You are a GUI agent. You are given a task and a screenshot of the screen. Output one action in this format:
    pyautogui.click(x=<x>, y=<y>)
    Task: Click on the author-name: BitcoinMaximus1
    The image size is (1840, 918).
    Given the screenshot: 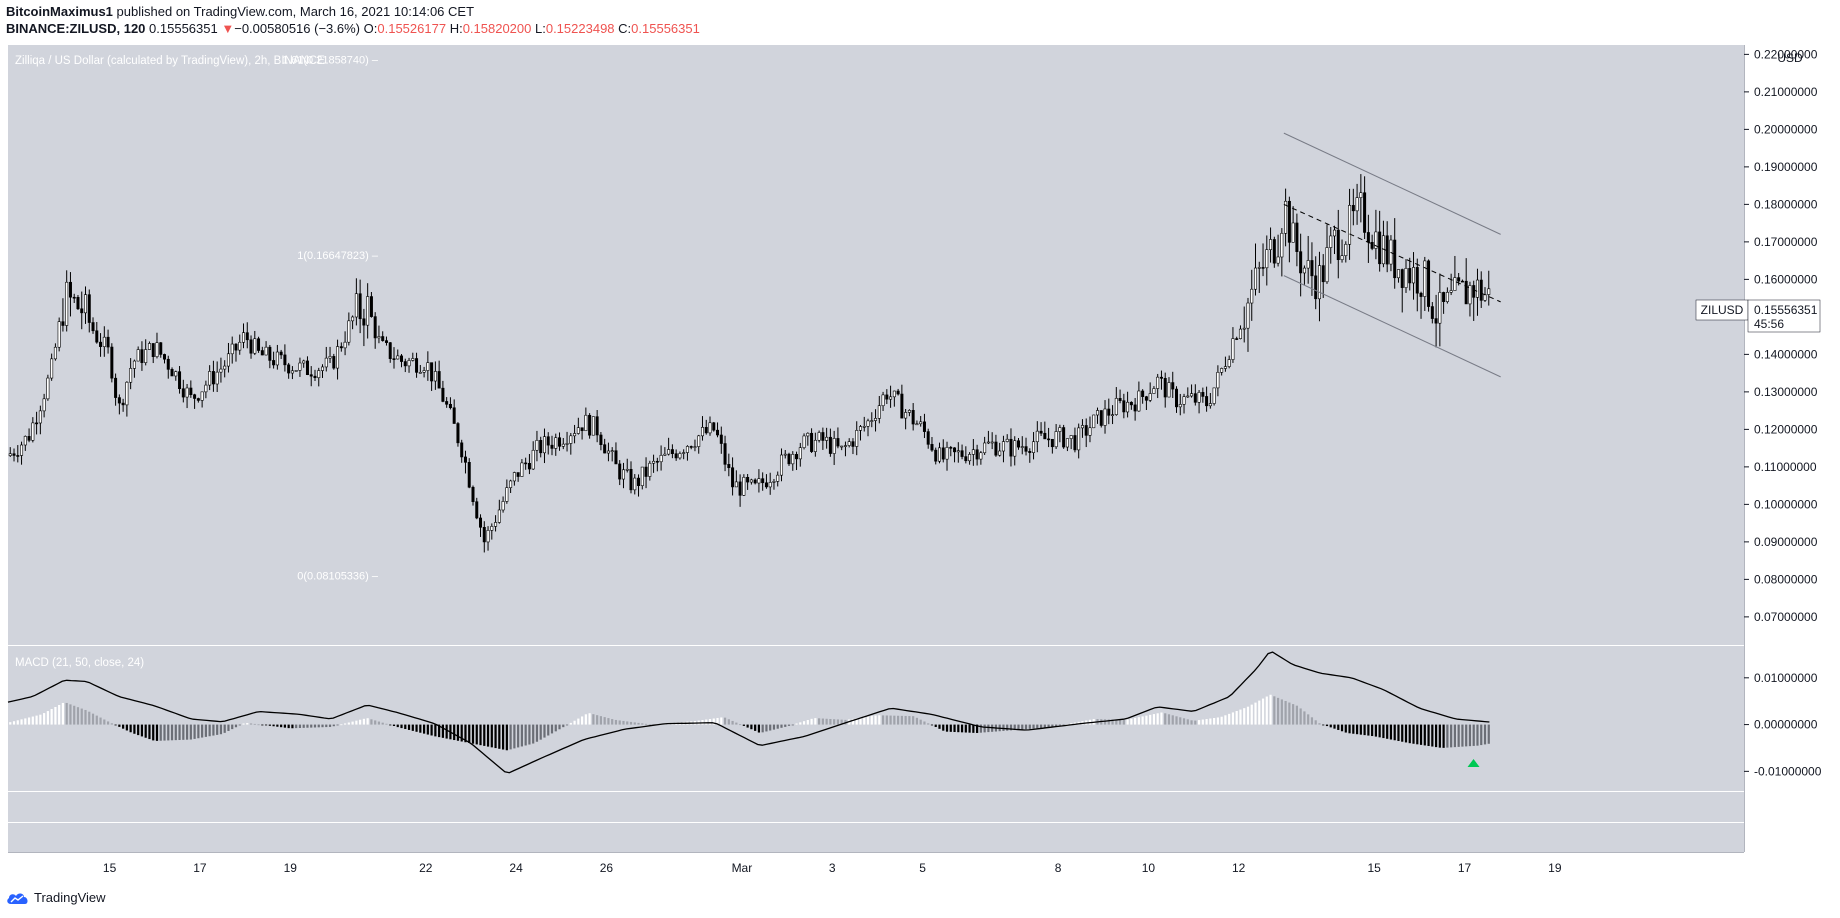 What is the action you would take?
    pyautogui.click(x=59, y=11)
    